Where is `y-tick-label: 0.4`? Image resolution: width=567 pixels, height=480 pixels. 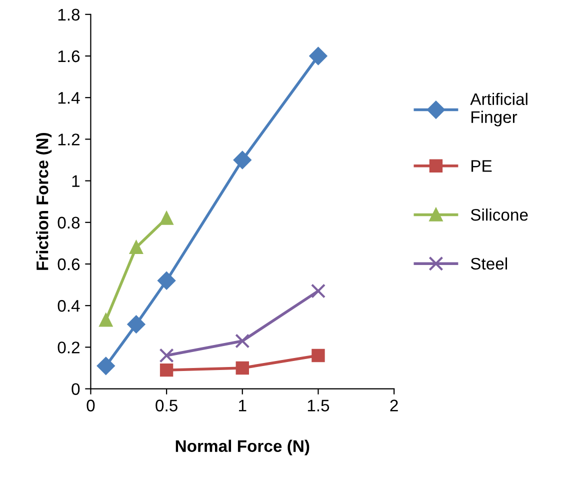
y-tick-label: 0.4 is located at coordinates (69, 306).